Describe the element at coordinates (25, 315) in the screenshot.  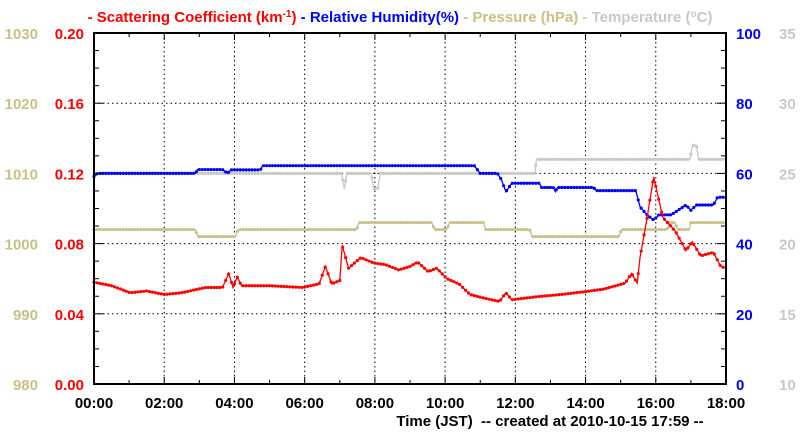
I see `pressure-axis-tick-label: 990` at that location.